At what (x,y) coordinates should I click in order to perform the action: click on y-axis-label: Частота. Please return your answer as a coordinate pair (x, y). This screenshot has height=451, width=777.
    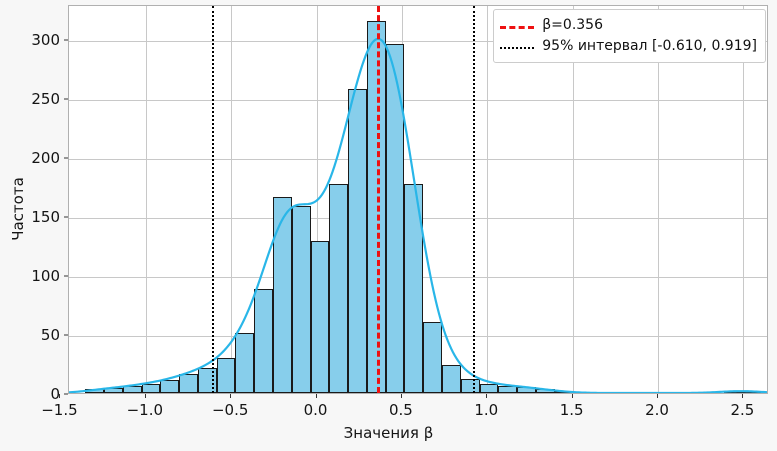
    Looking at the image, I should click on (18, 209).